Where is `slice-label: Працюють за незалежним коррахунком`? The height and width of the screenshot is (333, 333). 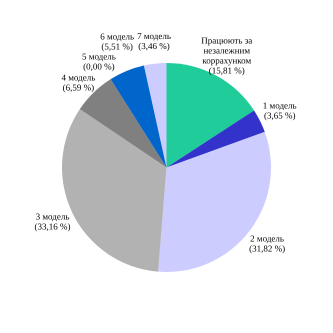 slice-label: Працюють за незалежним коррахунком is located at coordinates (226, 51).